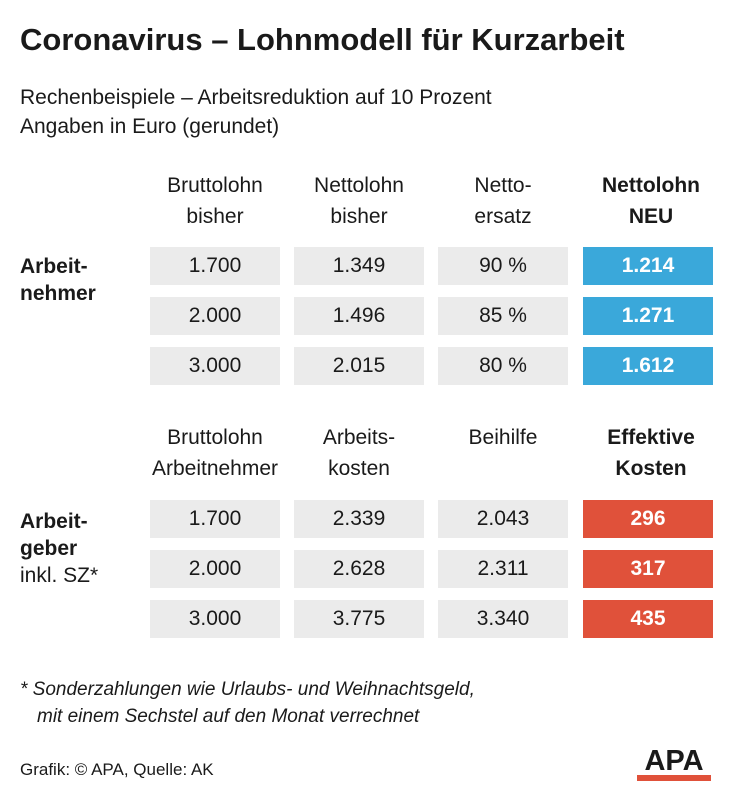 This screenshot has width=732, height=800. Describe the element at coordinates (503, 201) in the screenshot. I see `col-header-net-replacement: Netto- ersatz` at that location.